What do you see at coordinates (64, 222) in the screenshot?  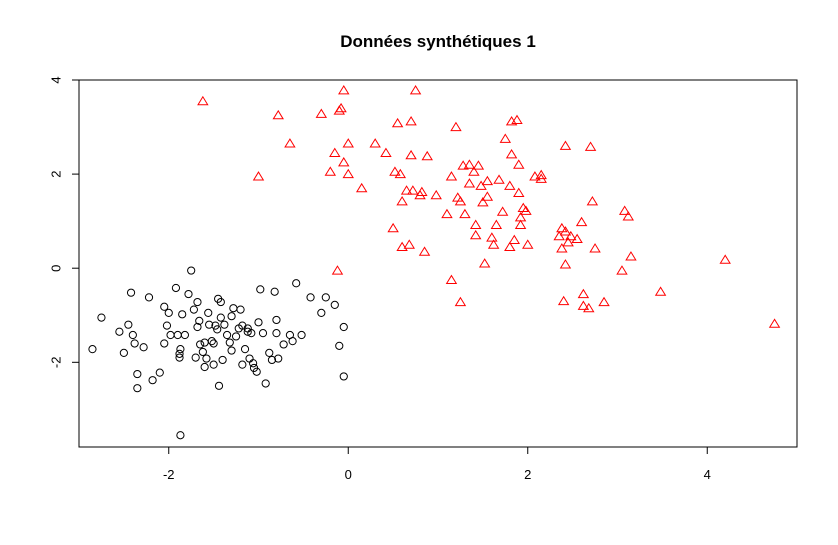 I see `y-axis: -2 0 2 4` at bounding box center [64, 222].